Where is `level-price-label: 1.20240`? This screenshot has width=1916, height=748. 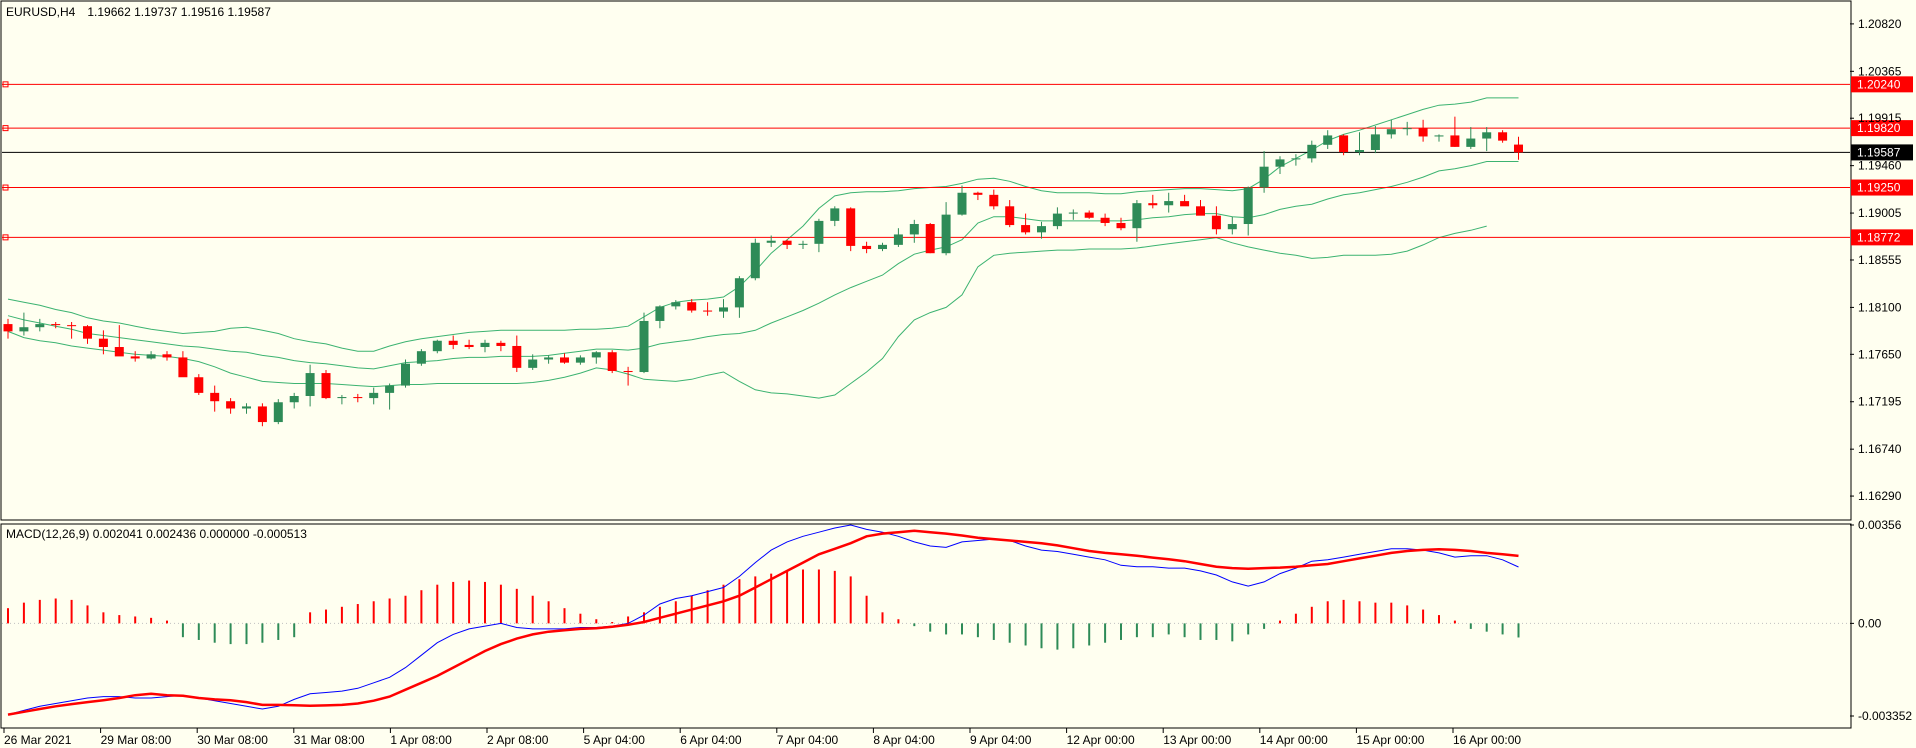
level-price-label: 1.20240 is located at coordinates (1879, 84).